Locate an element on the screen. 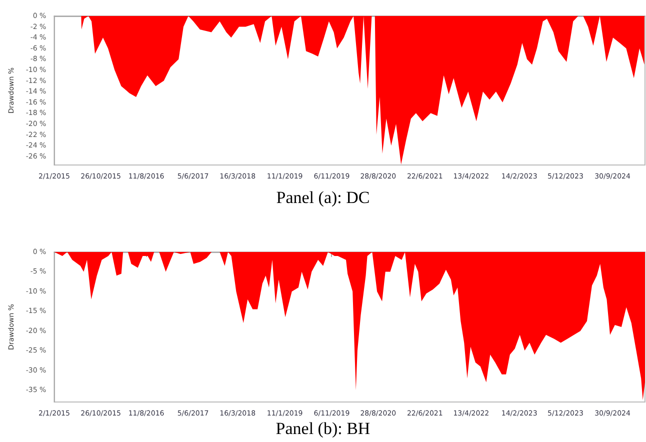 This screenshot has height=442, width=646. text: Panel (b): BH is located at coordinates (323, 428).